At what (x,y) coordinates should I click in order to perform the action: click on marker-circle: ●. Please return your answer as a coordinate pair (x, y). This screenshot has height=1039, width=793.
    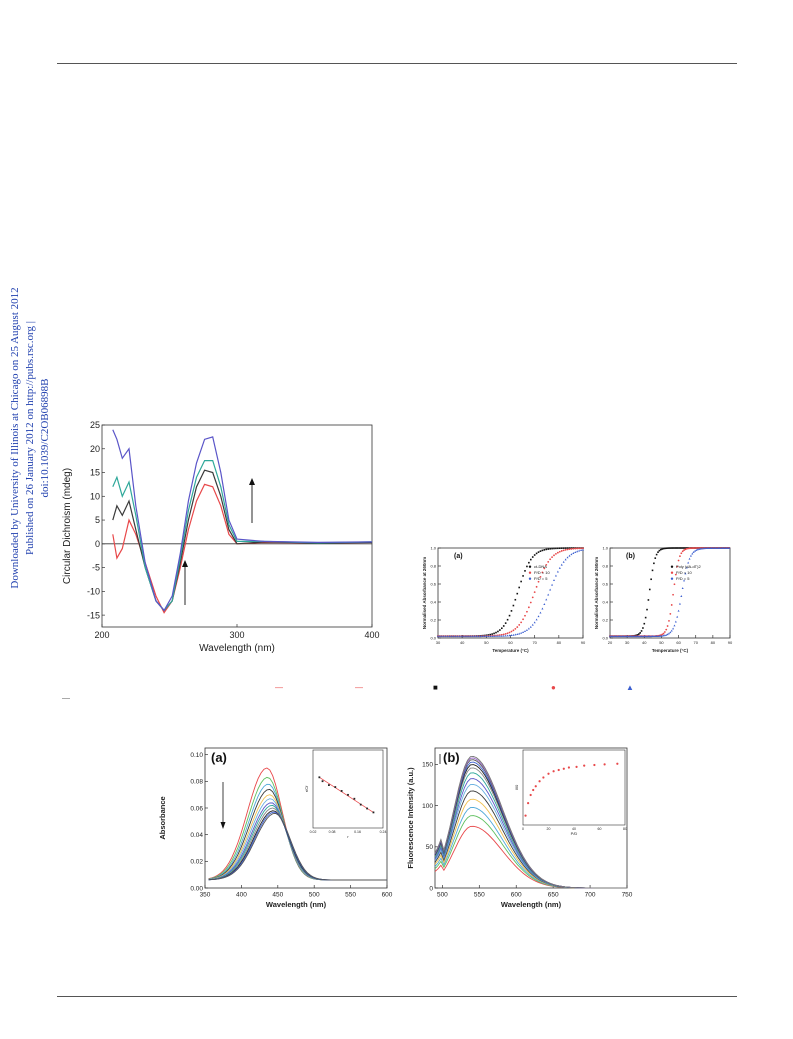
    Looking at the image, I should click on (553, 687).